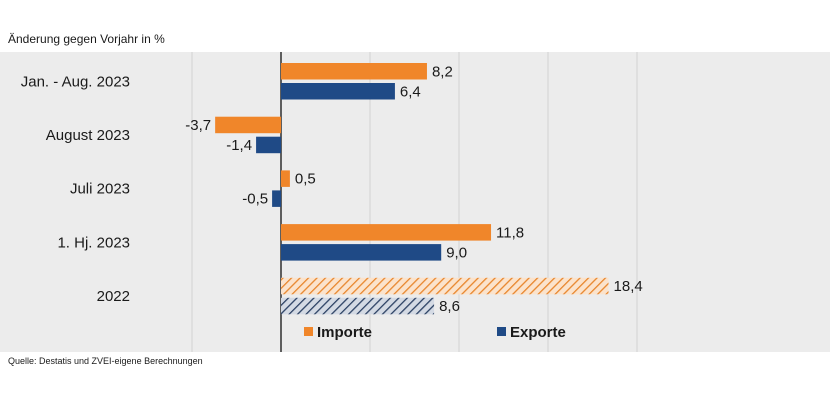 The width and height of the screenshot is (840, 412). I want to click on legend-label-importe: Importe, so click(344, 332).